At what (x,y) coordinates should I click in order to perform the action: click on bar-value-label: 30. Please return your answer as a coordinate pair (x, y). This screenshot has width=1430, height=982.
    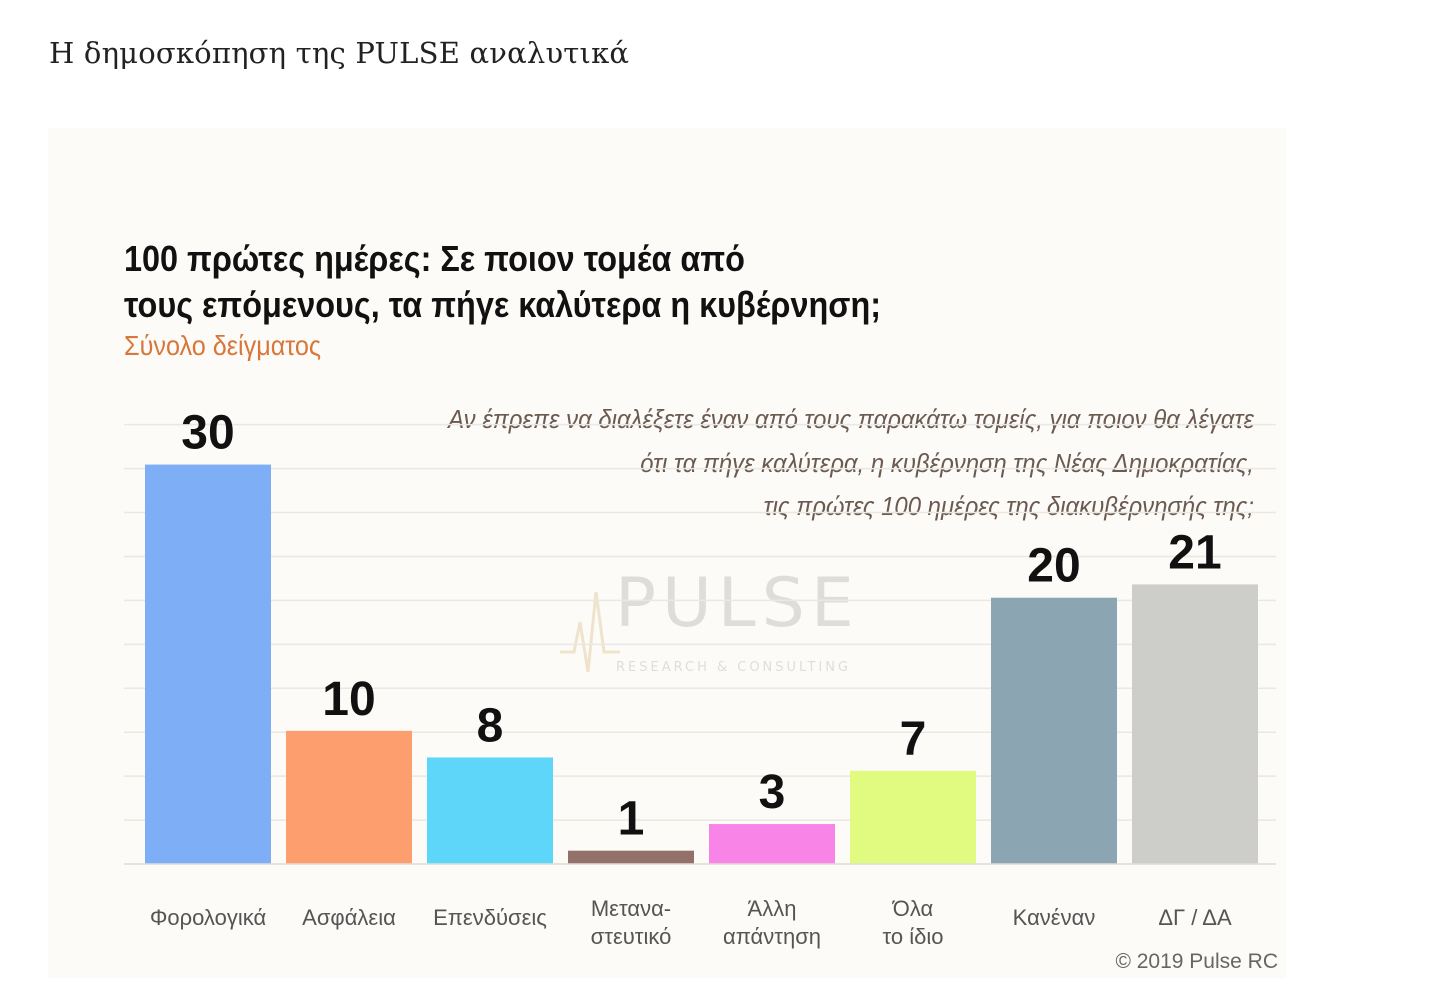
    Looking at the image, I should click on (207, 433).